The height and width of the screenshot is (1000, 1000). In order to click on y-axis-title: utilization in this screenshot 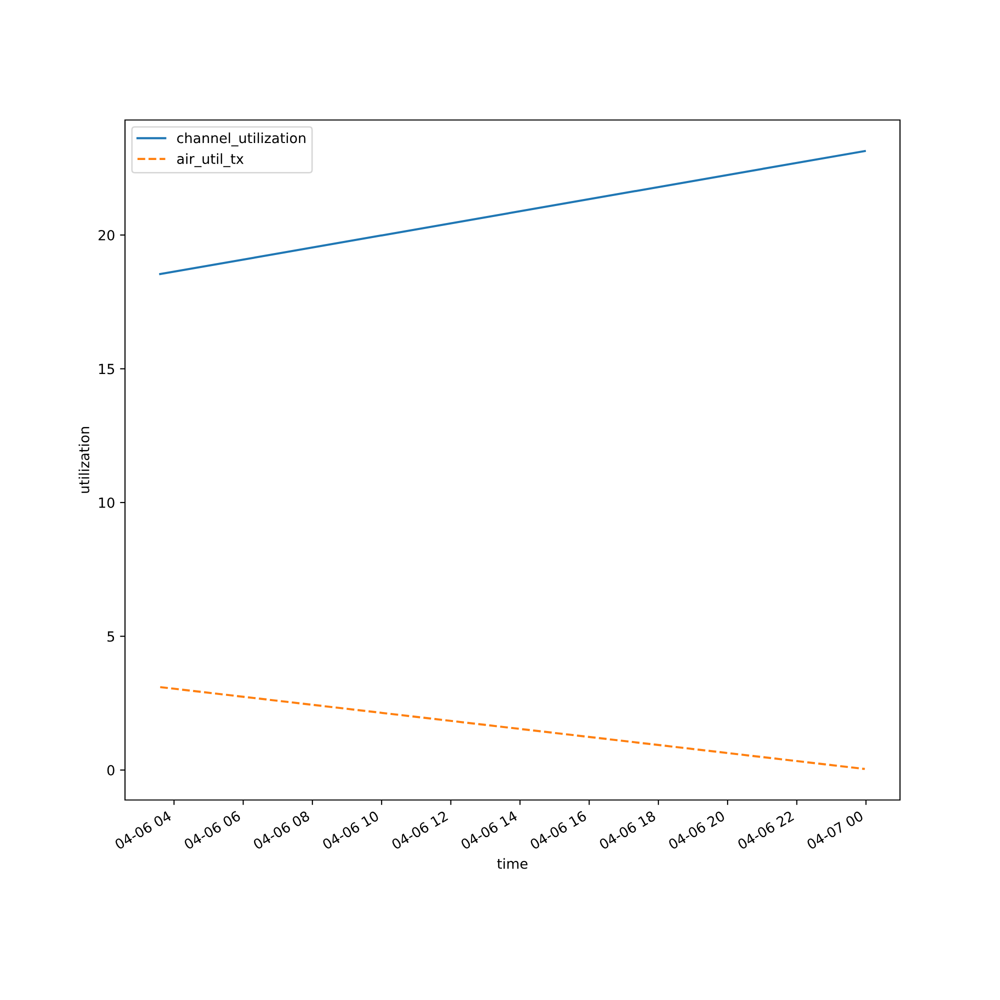, I will do `click(84, 460)`.